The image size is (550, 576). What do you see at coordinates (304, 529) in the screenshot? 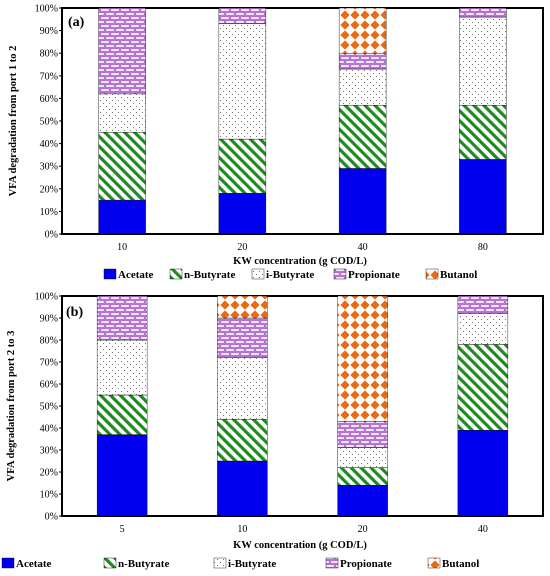
I see `x-axis-ticks-b: 5 10 20 40` at bounding box center [304, 529].